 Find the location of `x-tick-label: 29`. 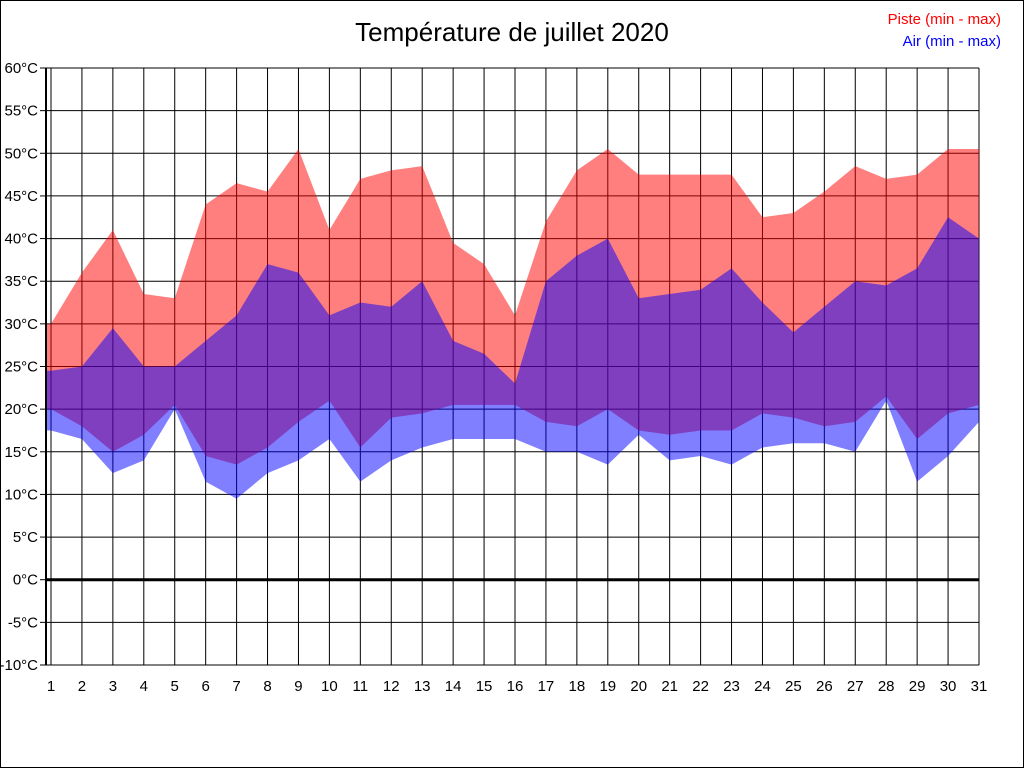

x-tick-label: 29 is located at coordinates (917, 686).